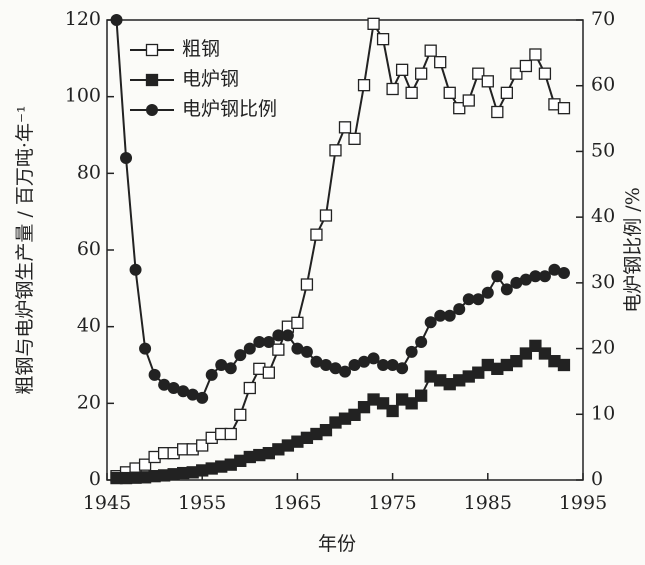 The height and width of the screenshot is (565, 645). I want to click on x-tick-label: 1955, so click(202, 503).